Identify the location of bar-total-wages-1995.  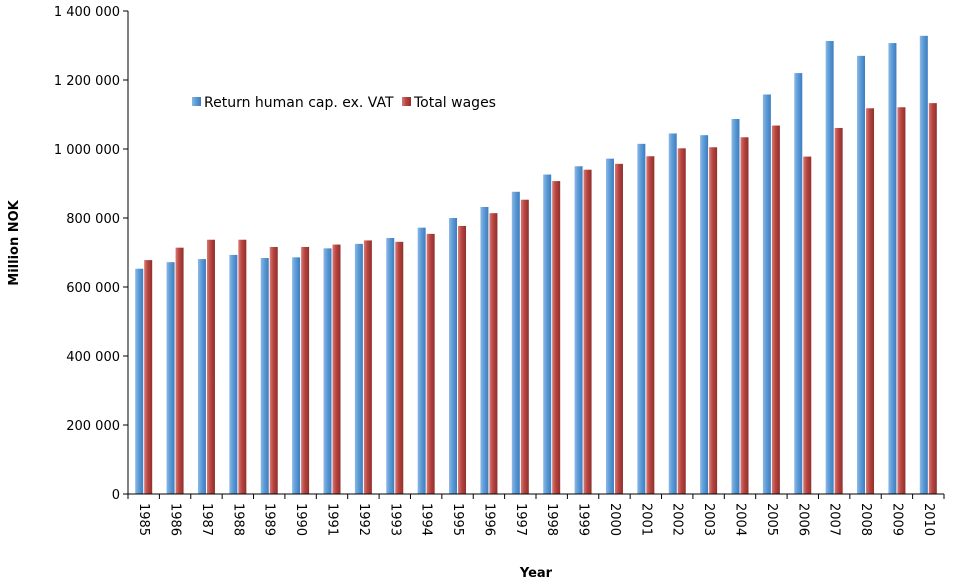
(462, 359).